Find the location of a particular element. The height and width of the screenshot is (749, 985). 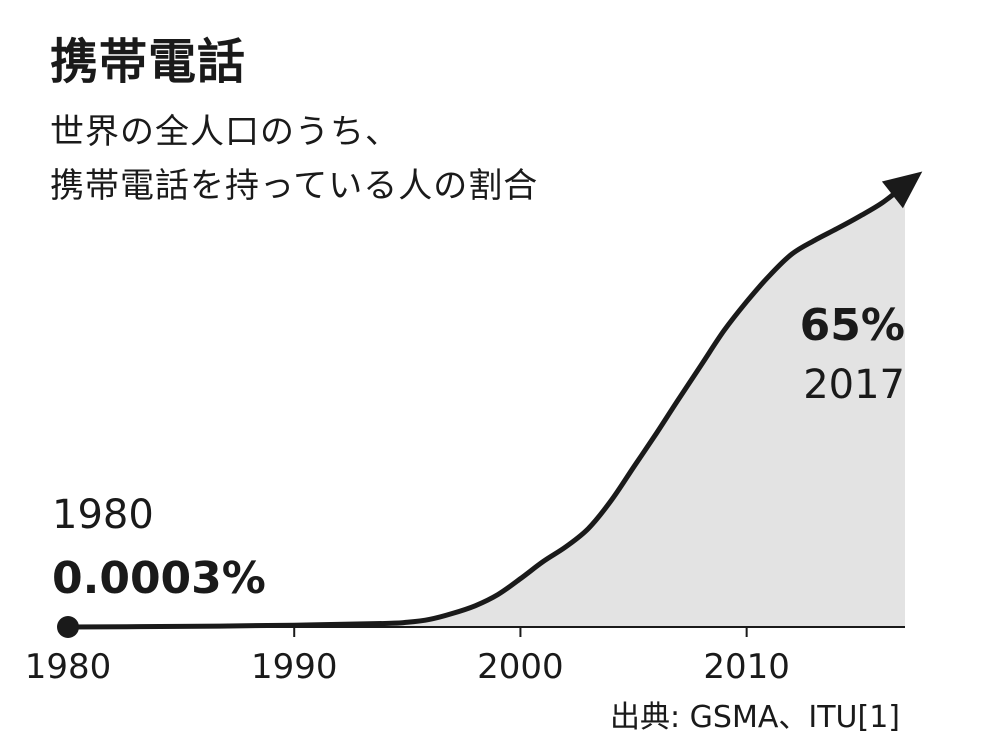

arrow-head-icon is located at coordinates (902, 190).